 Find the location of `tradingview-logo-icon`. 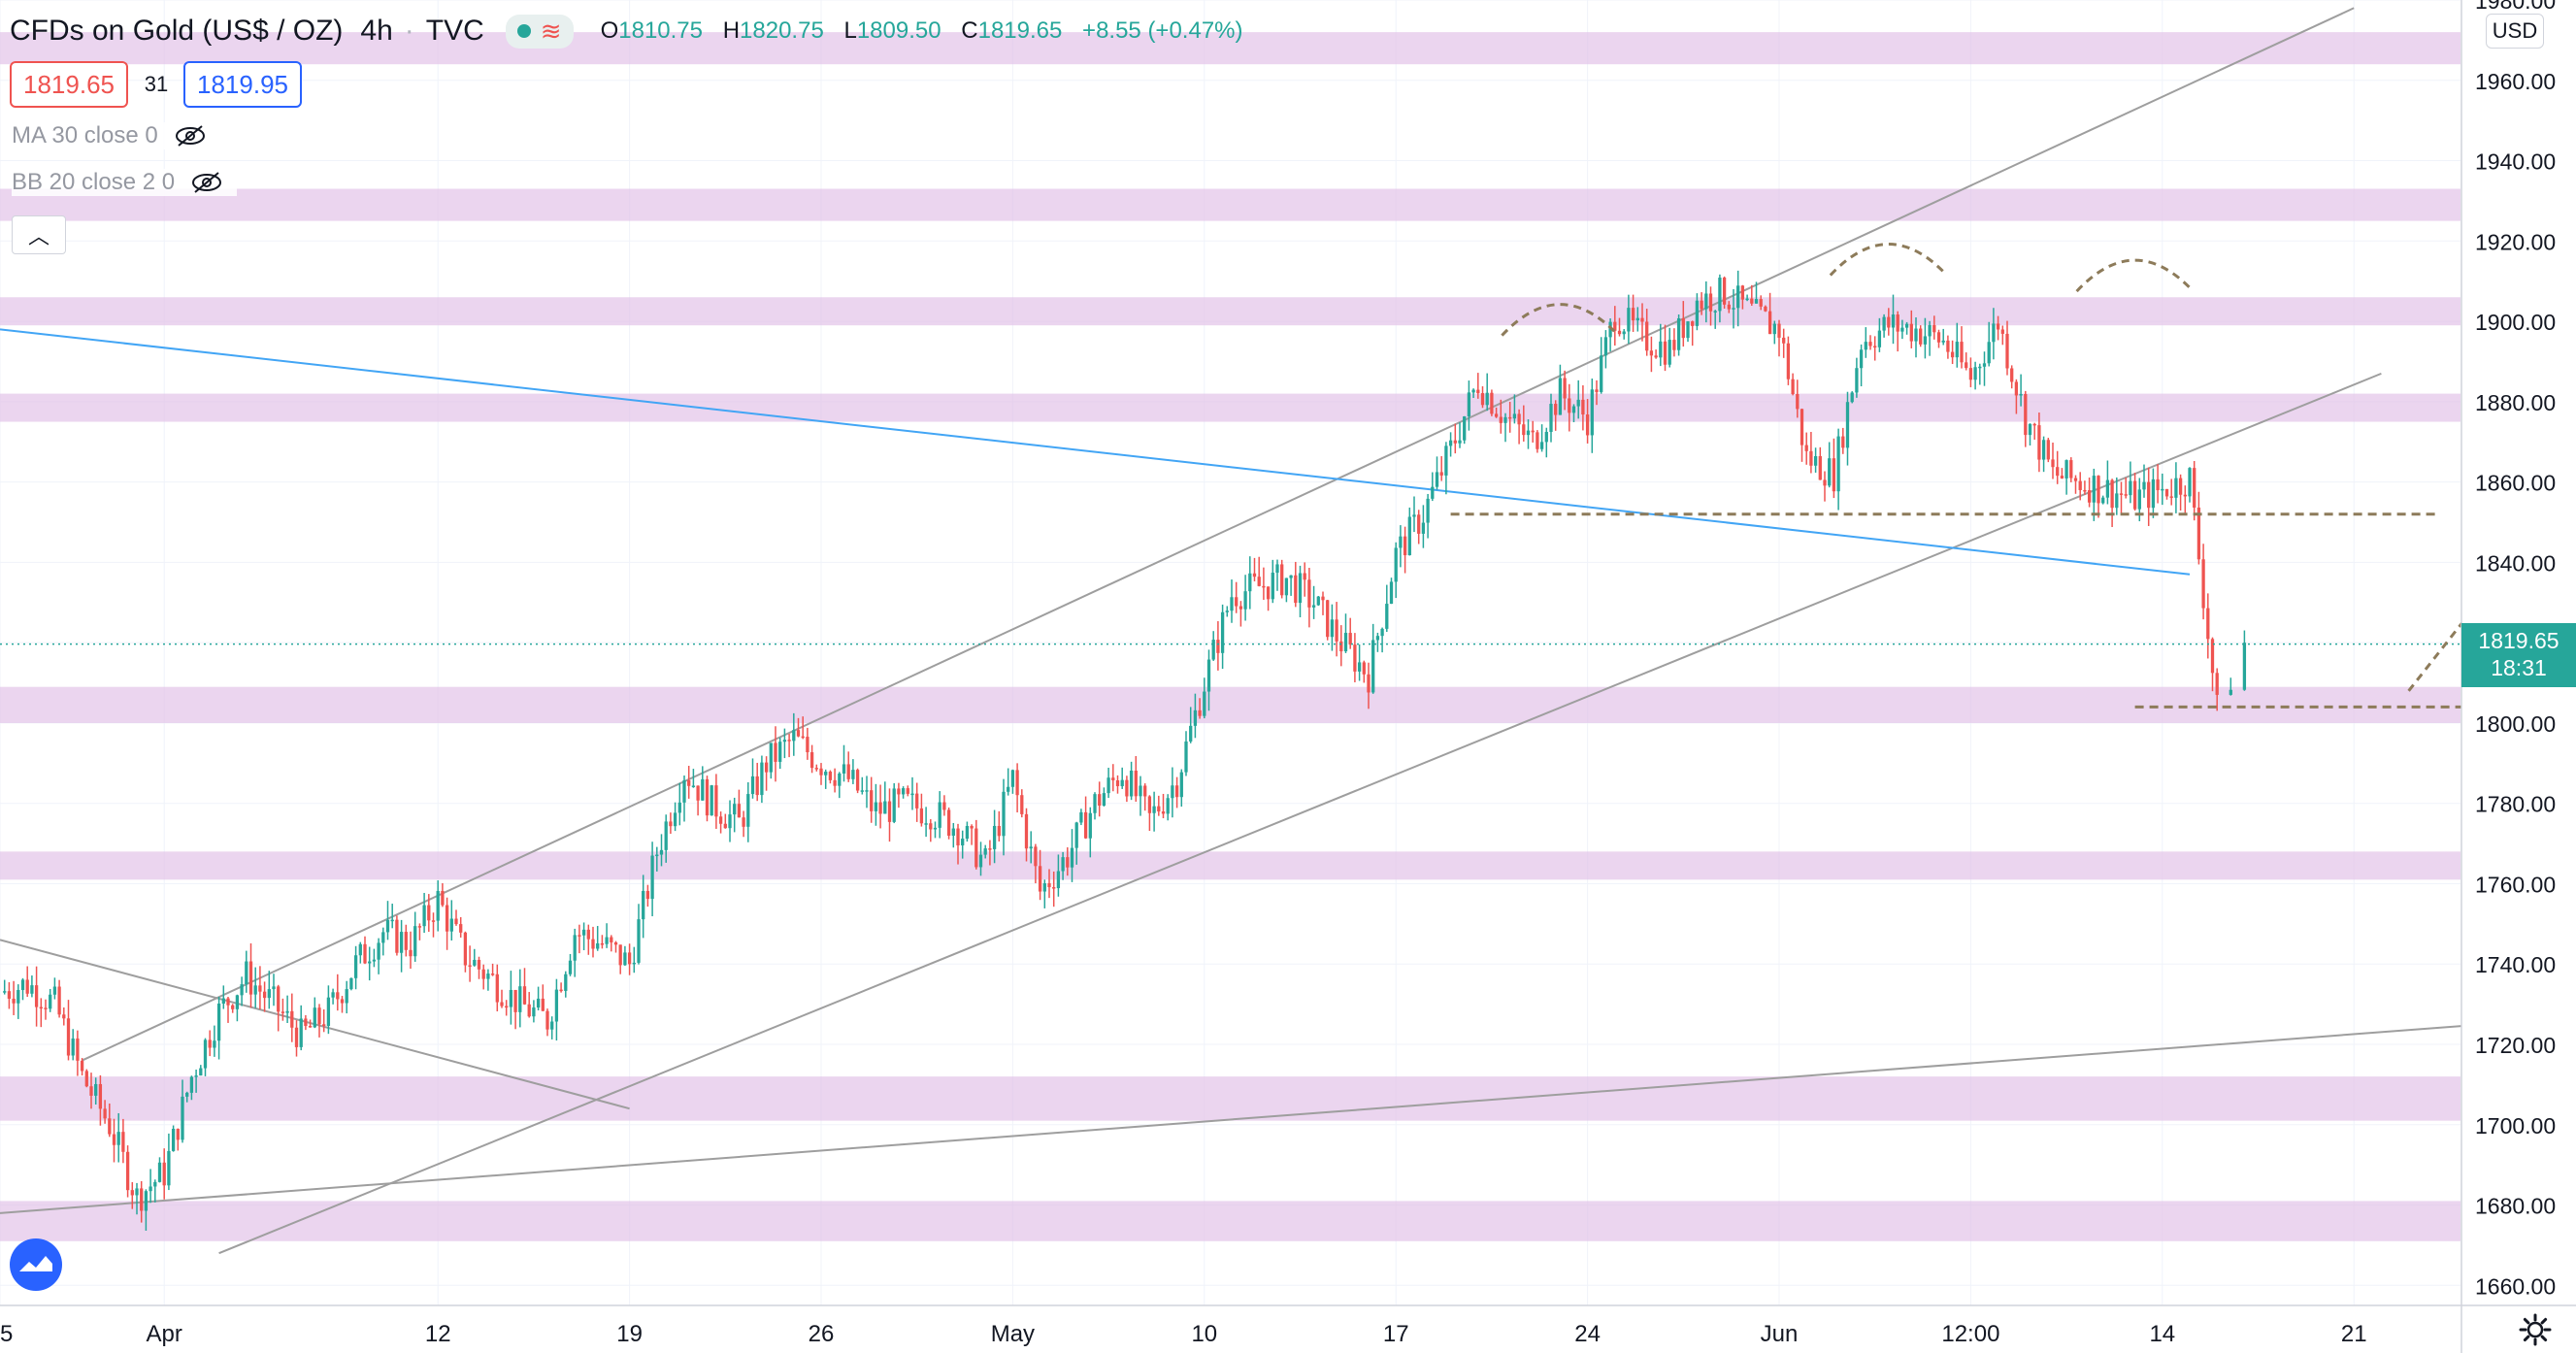

tradingview-logo-icon is located at coordinates (36, 1264).